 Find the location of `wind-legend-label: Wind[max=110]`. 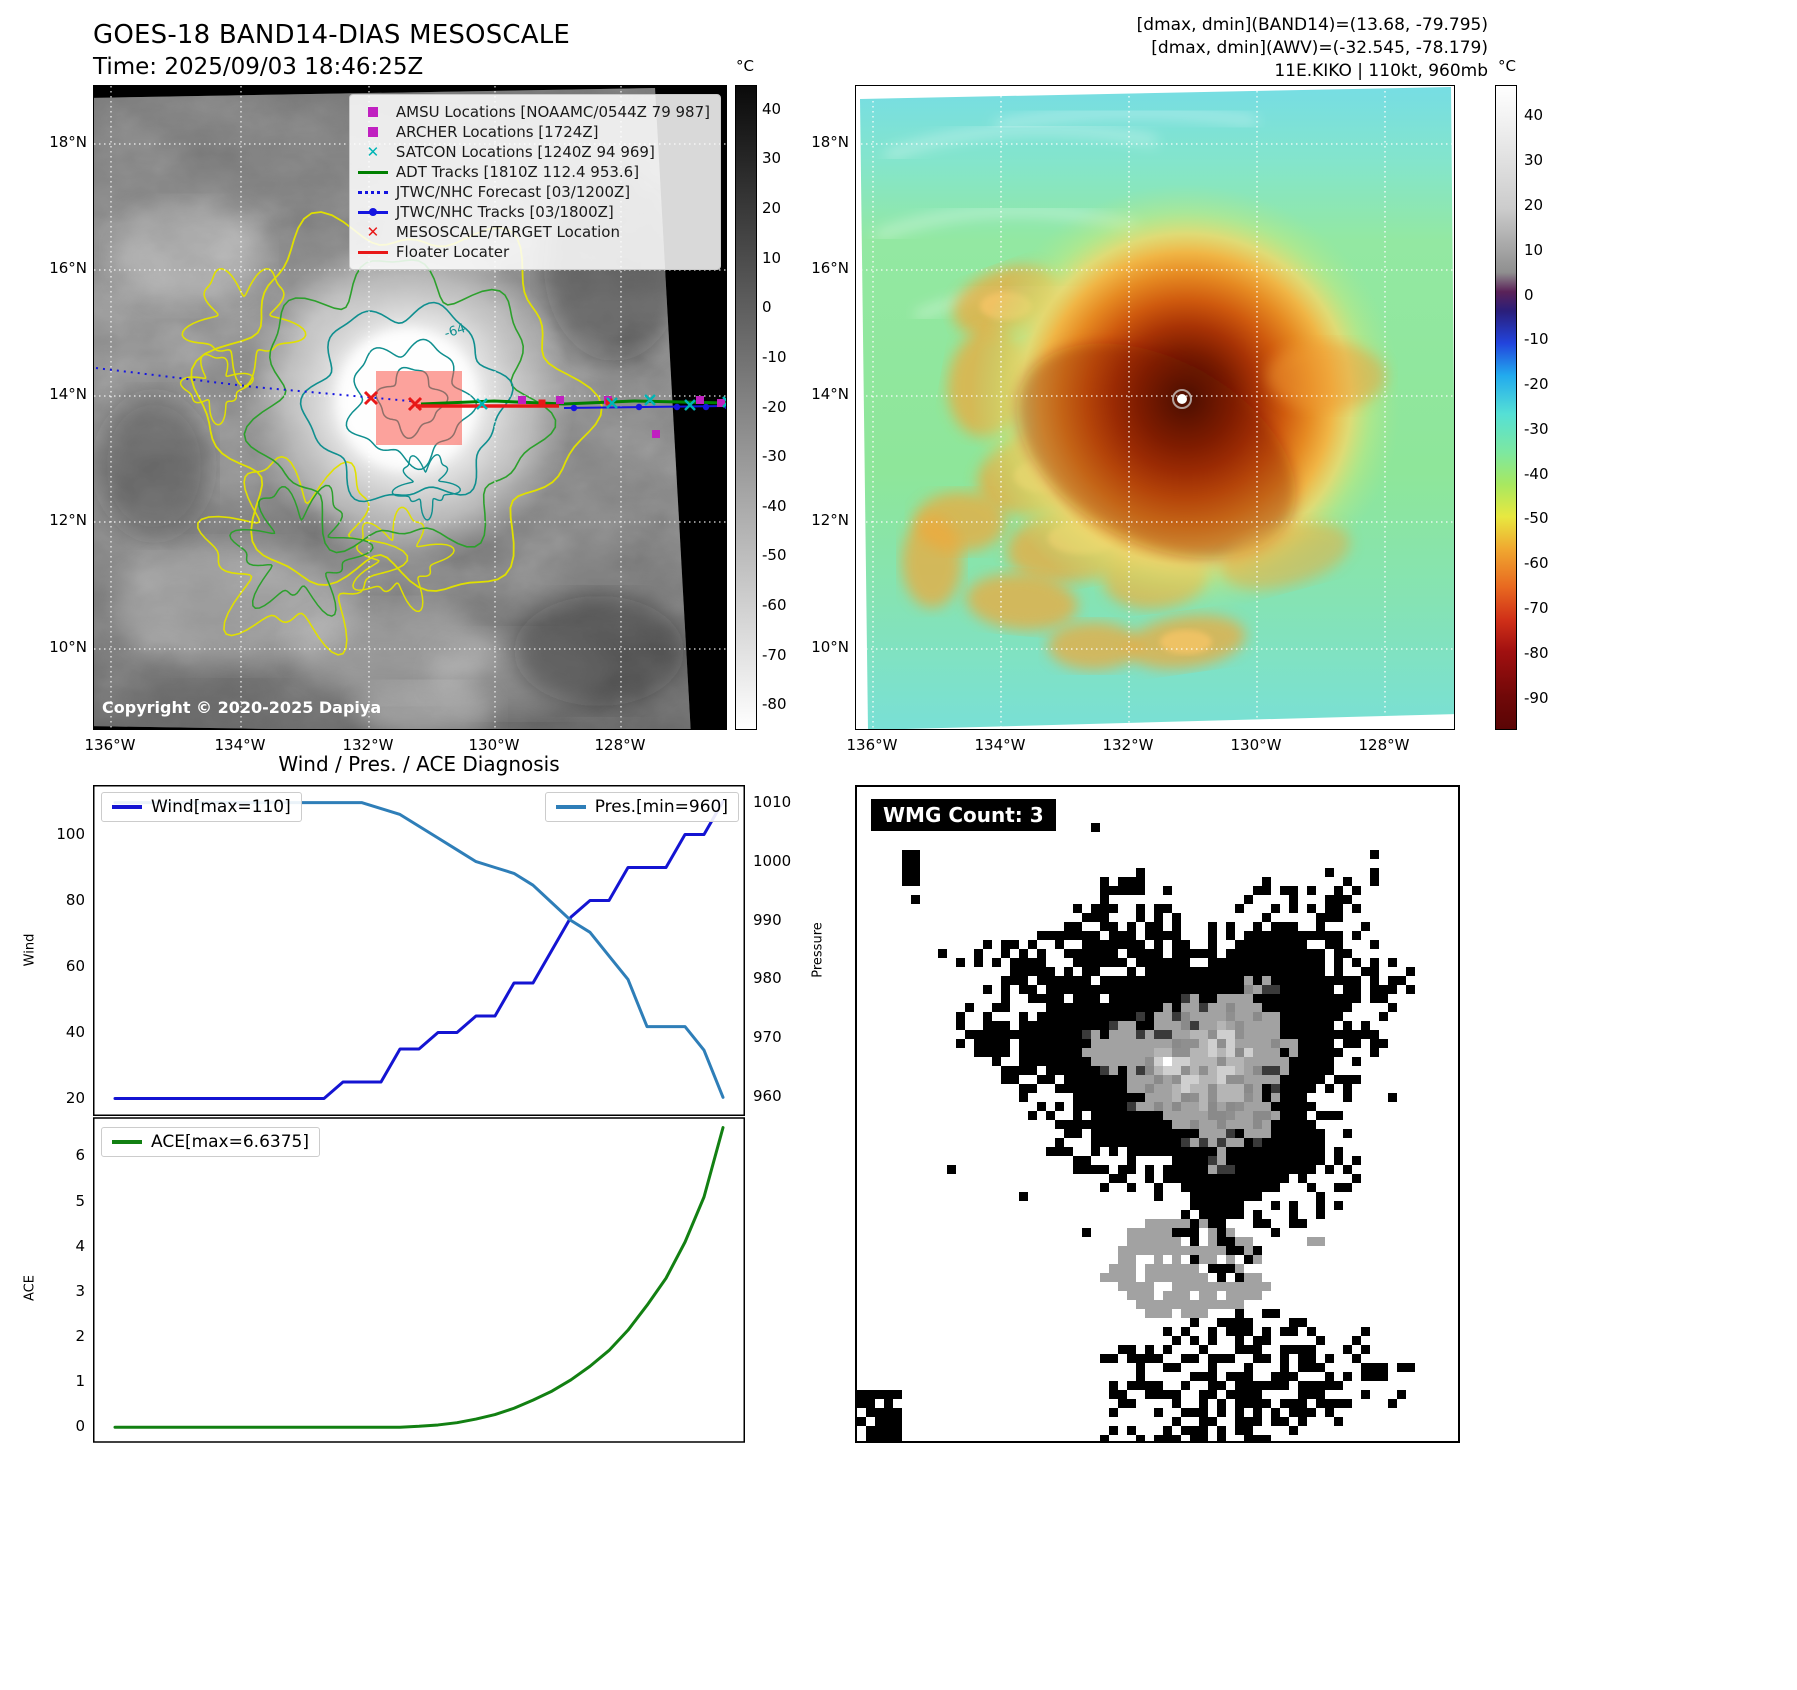

wind-legend-label: Wind[max=110] is located at coordinates (221, 807).